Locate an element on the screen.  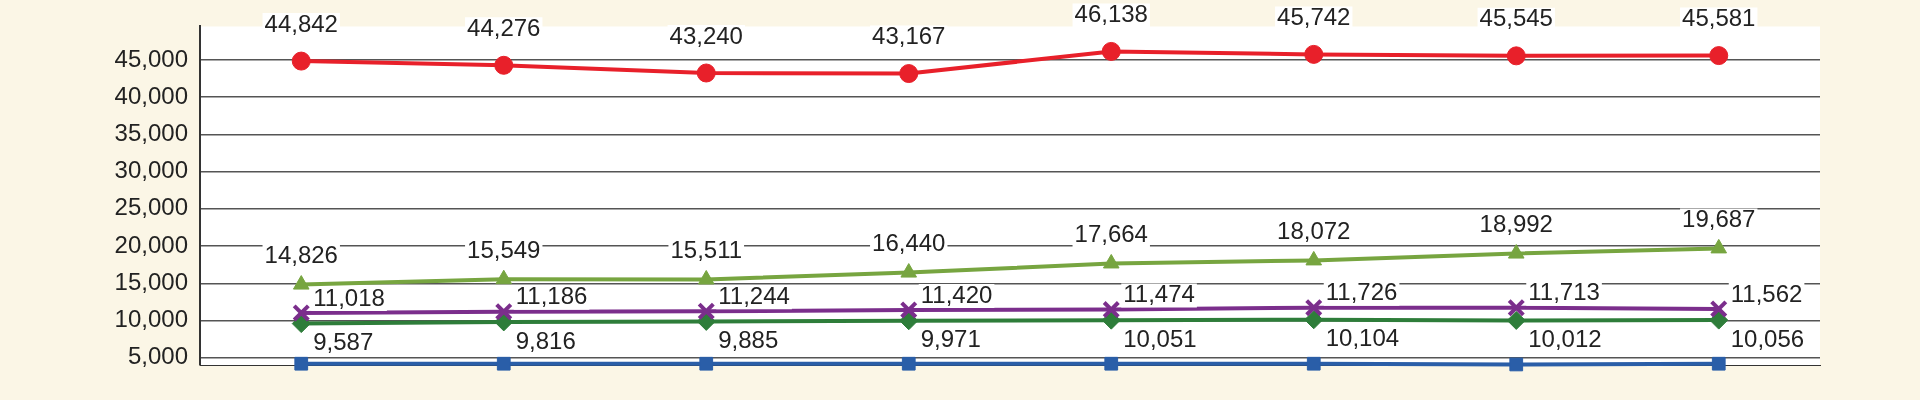
y-tick-label: 35,000 is located at coordinates (151, 132).